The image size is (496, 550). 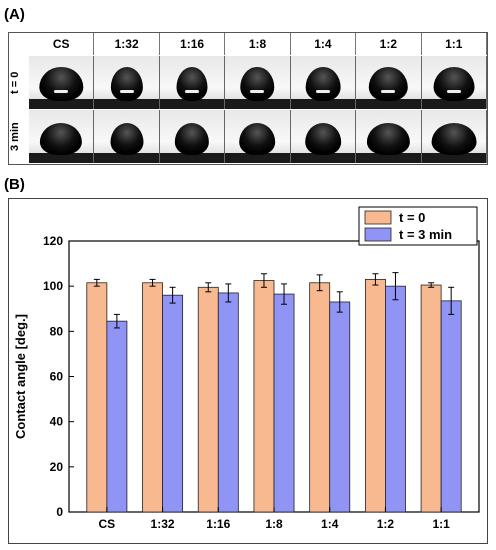 I want to click on y-tick-label: 100, so click(x=53, y=286).